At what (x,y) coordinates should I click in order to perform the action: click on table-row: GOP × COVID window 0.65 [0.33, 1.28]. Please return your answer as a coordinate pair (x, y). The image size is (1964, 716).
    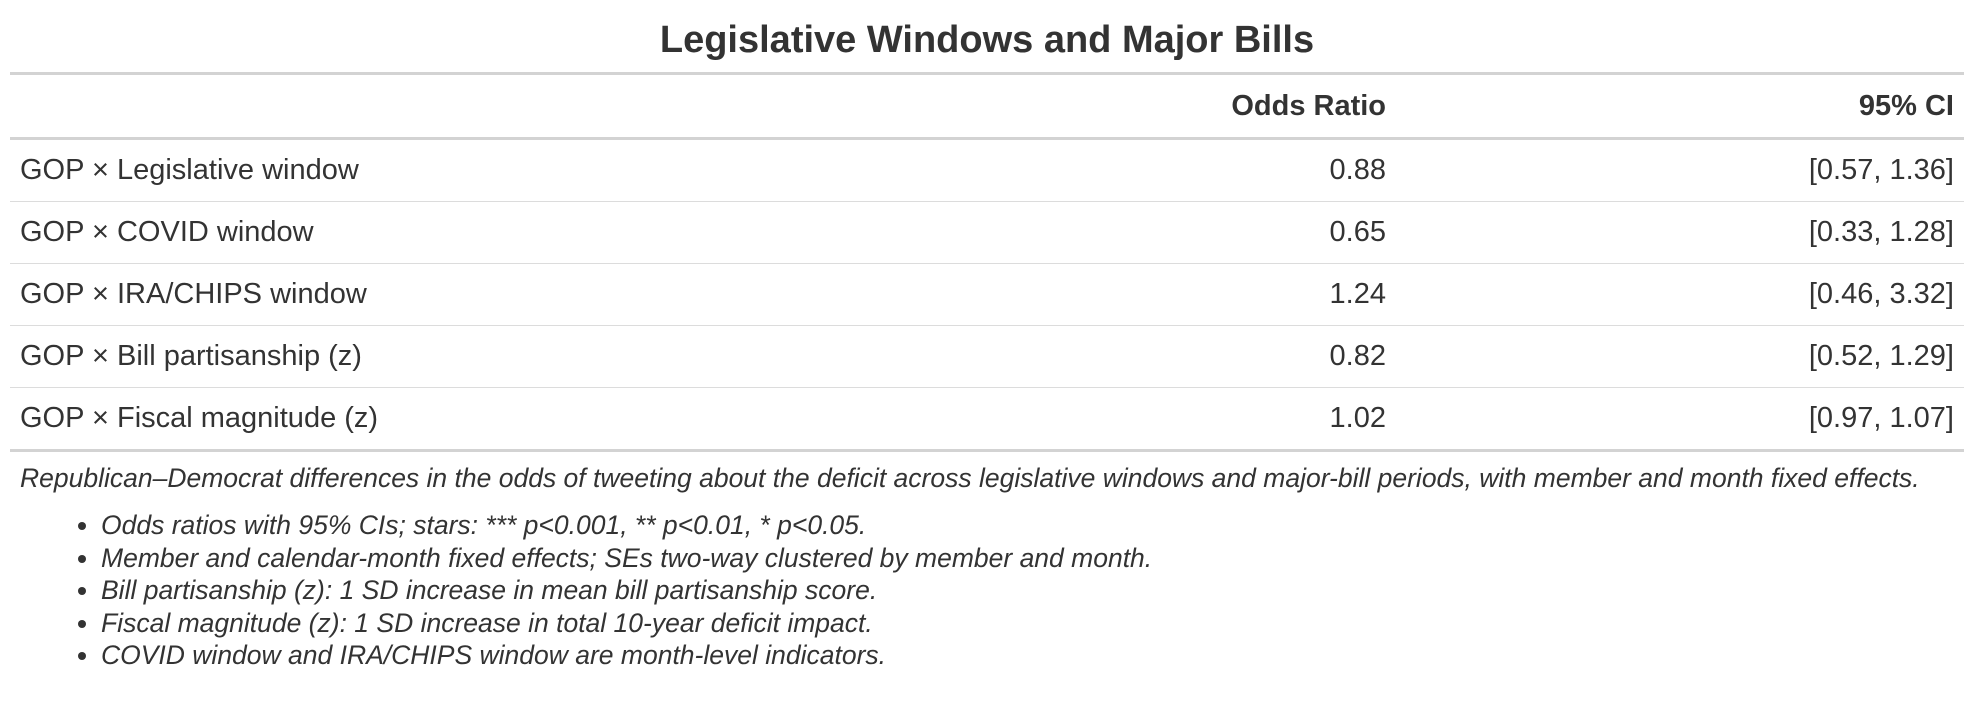
    Looking at the image, I should click on (987, 232).